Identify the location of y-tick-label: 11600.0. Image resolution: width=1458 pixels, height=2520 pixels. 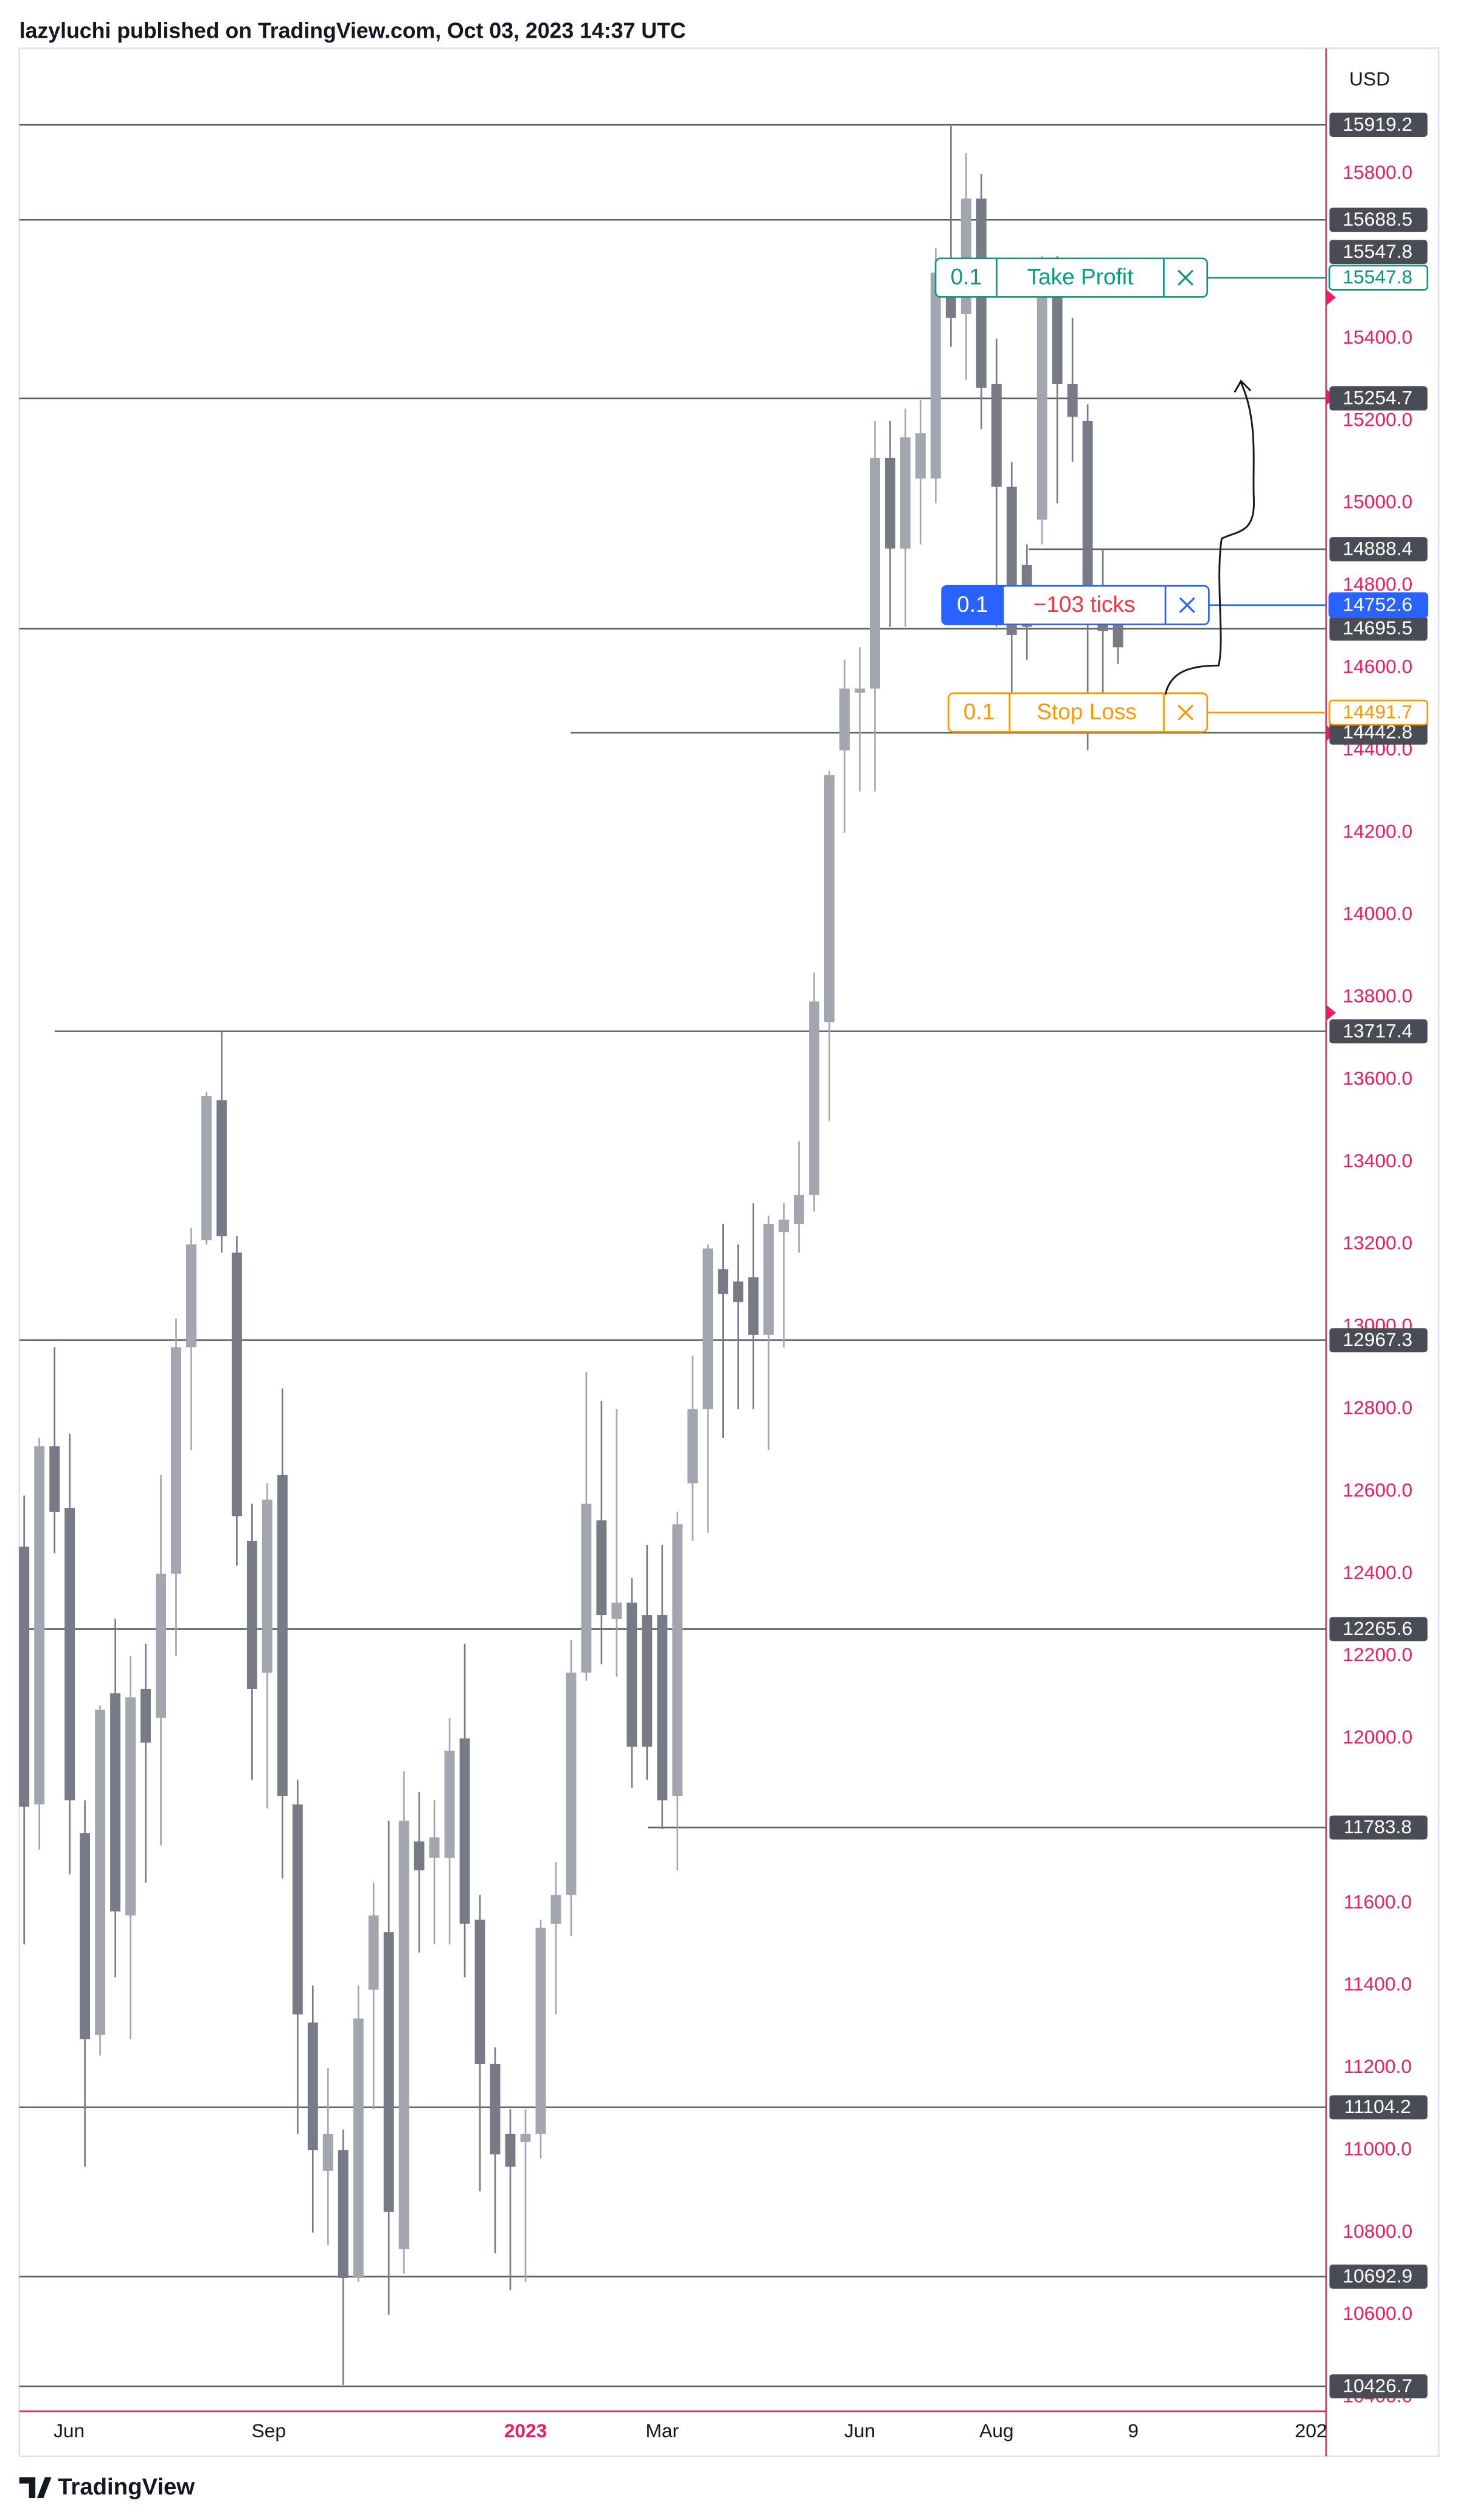
(1378, 1901).